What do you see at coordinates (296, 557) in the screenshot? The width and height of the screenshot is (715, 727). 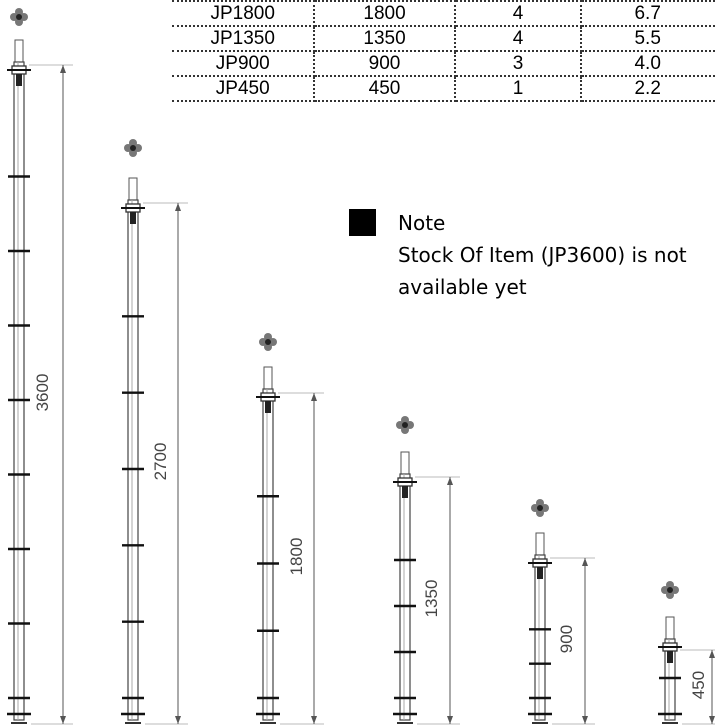 I see `dimension-label: 1800` at bounding box center [296, 557].